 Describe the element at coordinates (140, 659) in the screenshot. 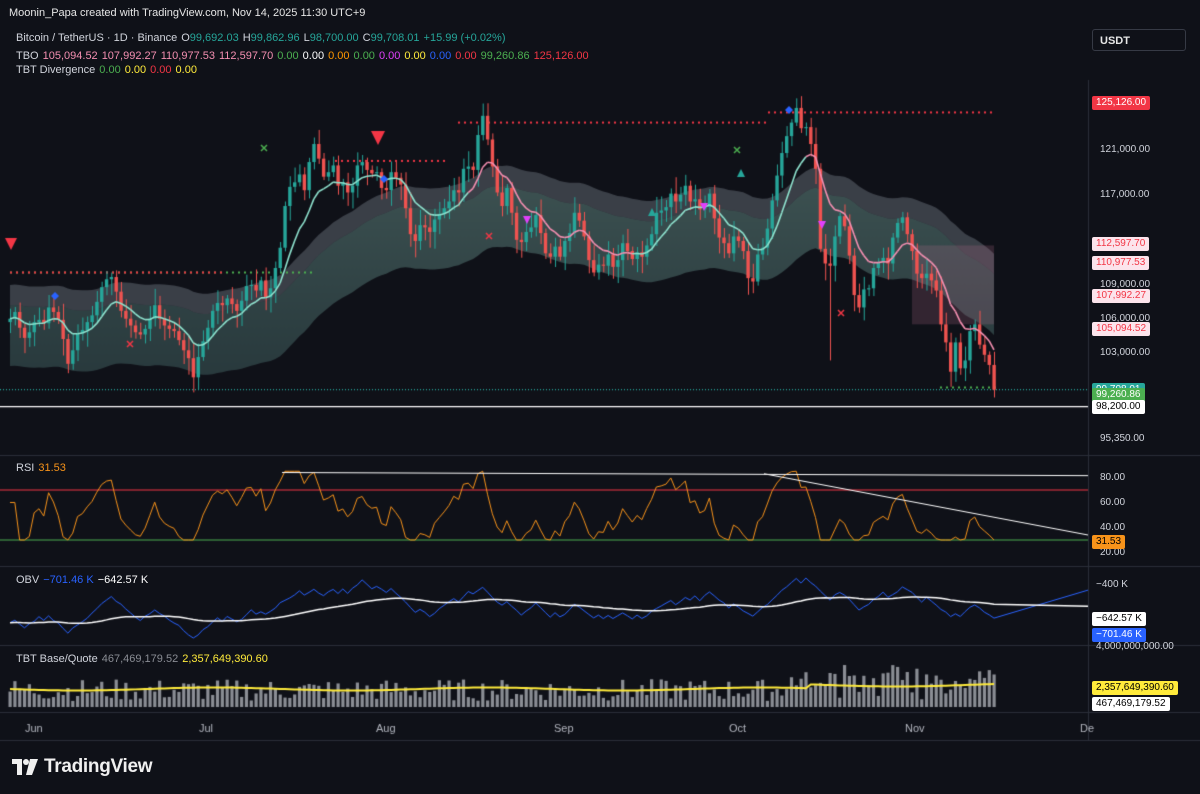

I see `volume-value: 467,469,179.52` at that location.